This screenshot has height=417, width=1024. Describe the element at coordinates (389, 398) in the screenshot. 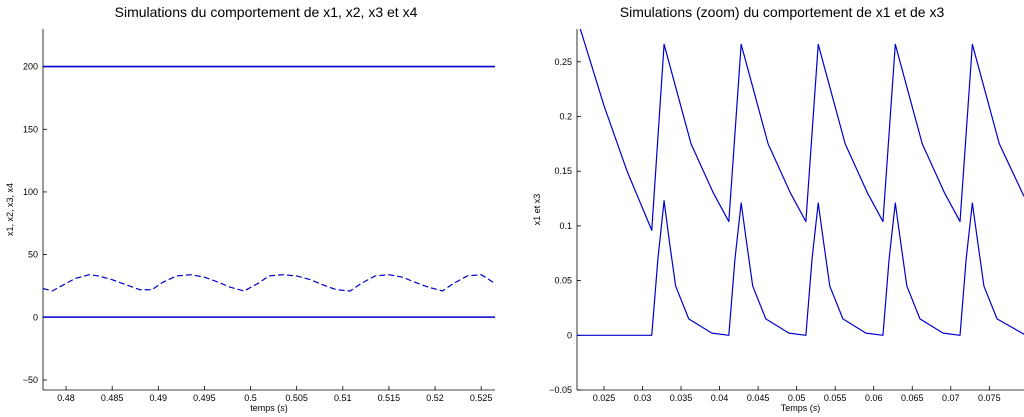

I see `x-tick-label: 0.515` at that location.